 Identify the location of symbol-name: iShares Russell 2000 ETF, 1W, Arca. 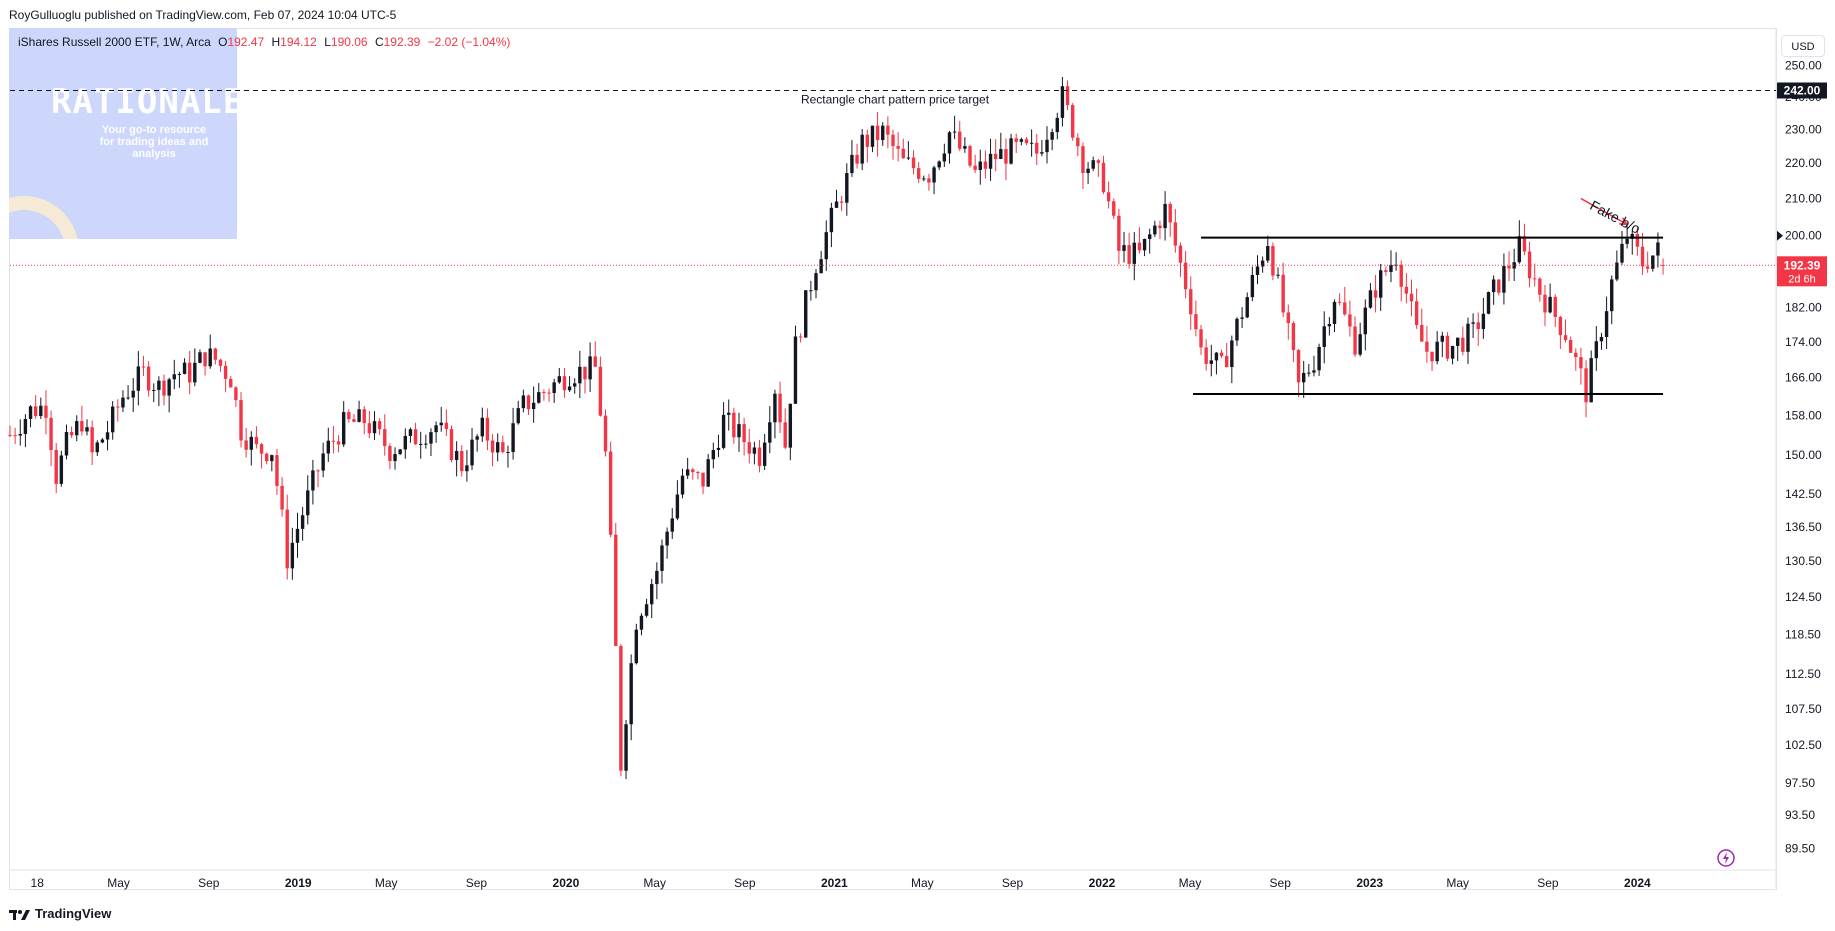
(114, 42).